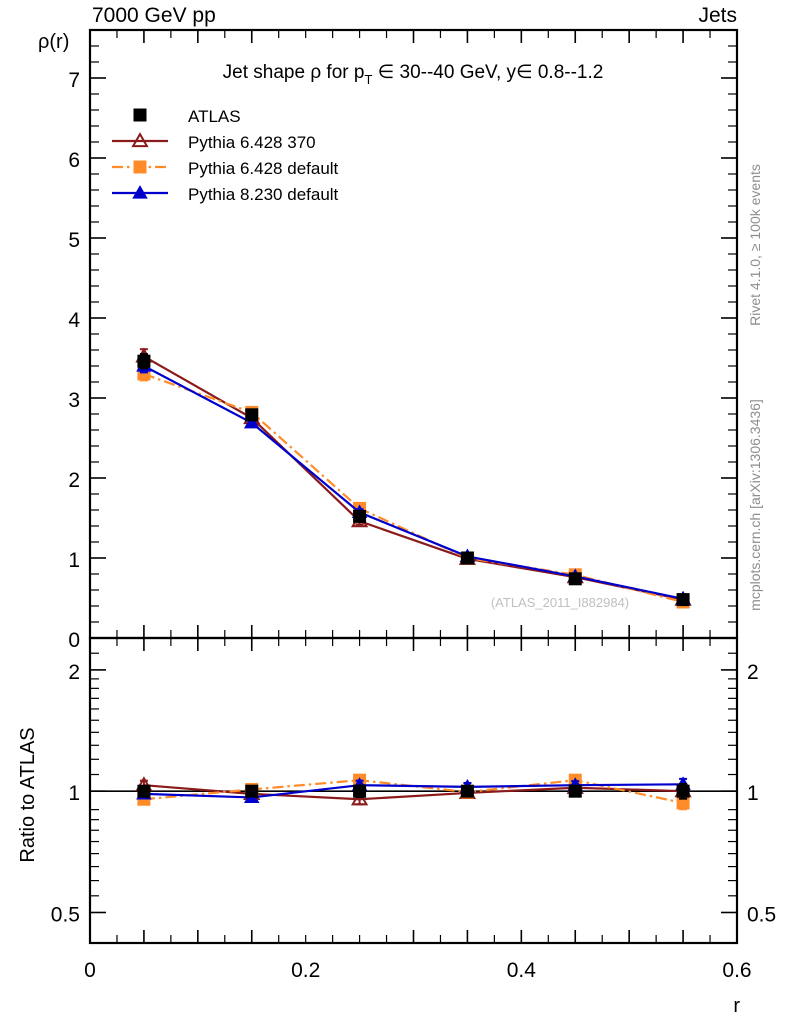  Describe the element at coordinates (187, 116) in the screenshot. I see `legend-item: ATLAS` at that location.